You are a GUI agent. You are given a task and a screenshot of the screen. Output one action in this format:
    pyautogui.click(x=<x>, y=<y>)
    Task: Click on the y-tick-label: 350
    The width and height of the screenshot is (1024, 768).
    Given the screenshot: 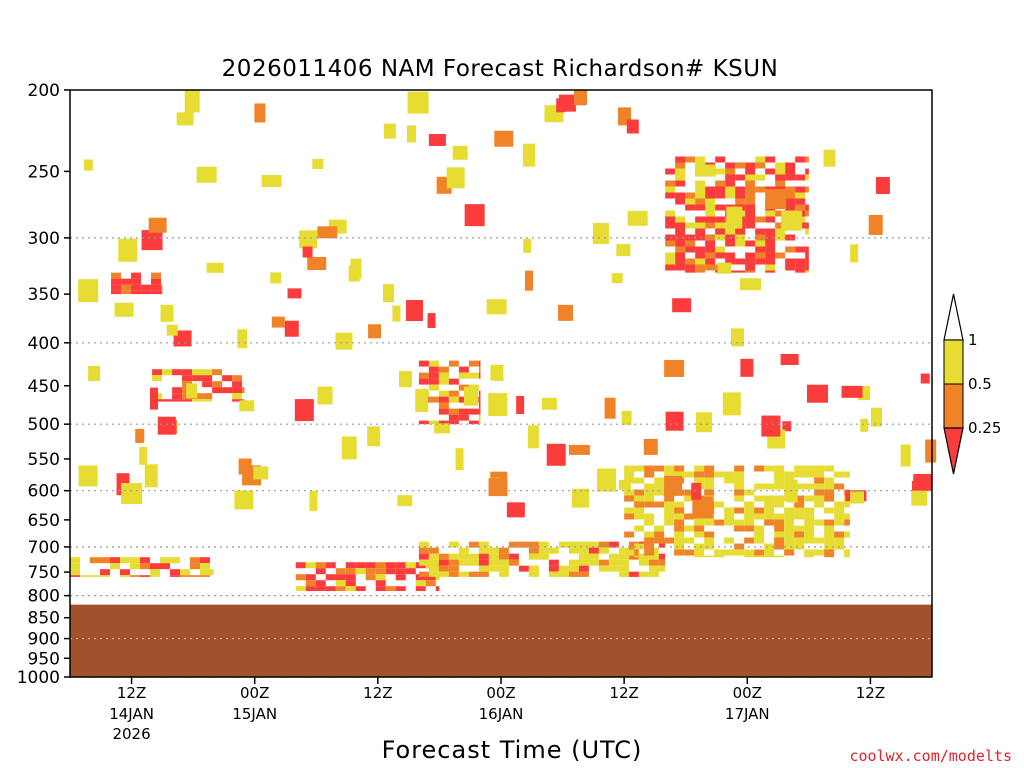 What is the action you would take?
    pyautogui.click(x=44, y=295)
    